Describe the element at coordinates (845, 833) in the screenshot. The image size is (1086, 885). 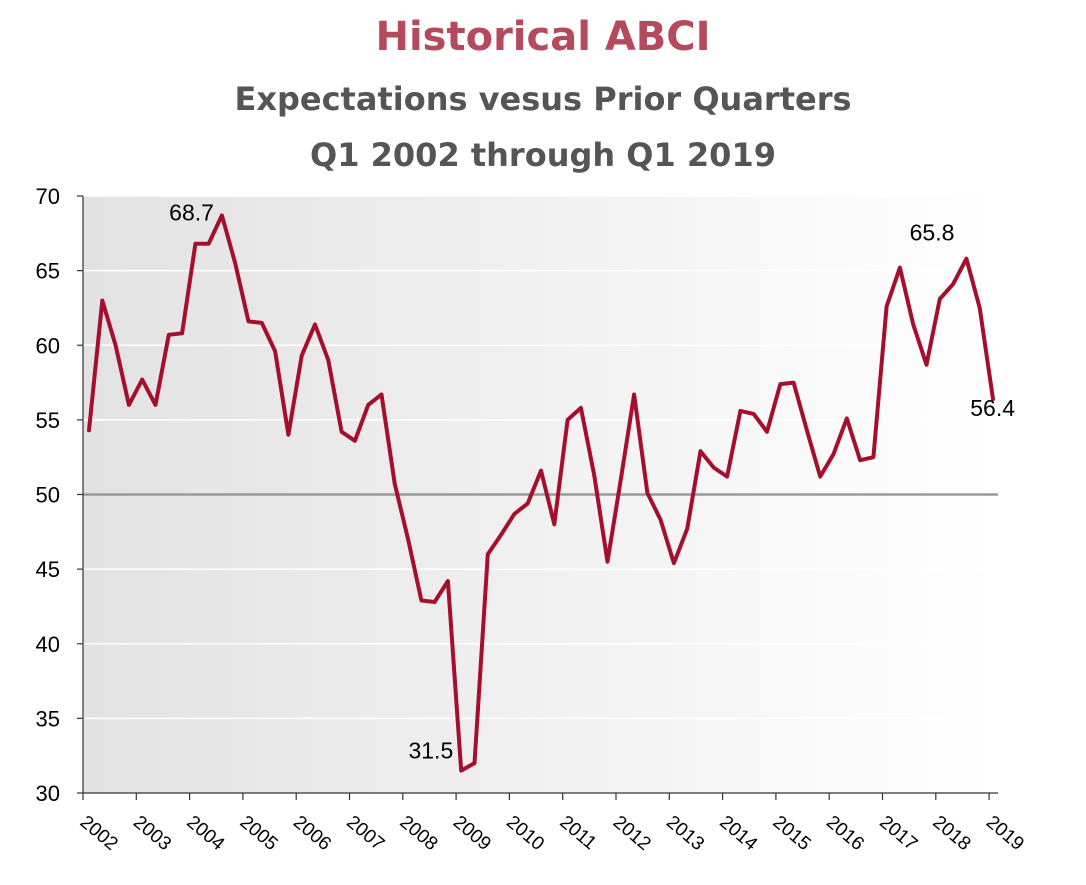
I see `x-tick-label: 2016` at that location.